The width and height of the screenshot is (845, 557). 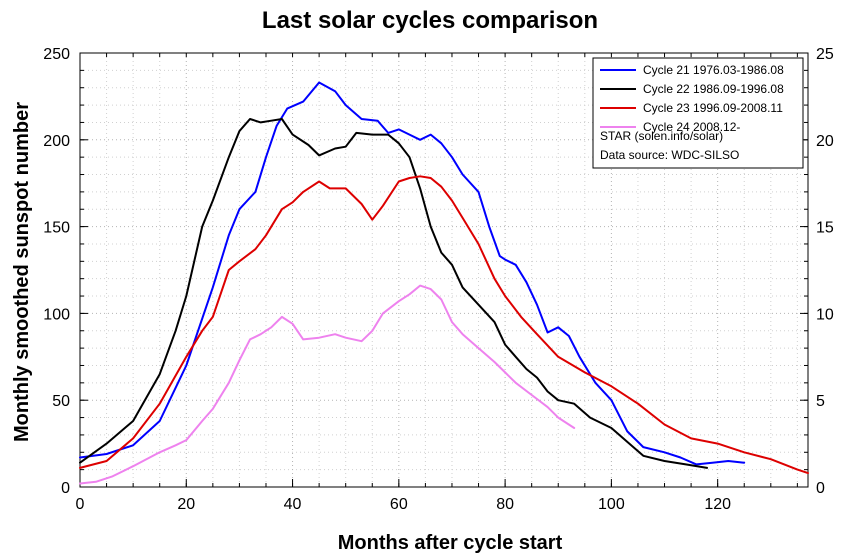 I want to click on legend-label-series-3: Cycle 23 1996.09-2008.11, so click(x=713, y=108).